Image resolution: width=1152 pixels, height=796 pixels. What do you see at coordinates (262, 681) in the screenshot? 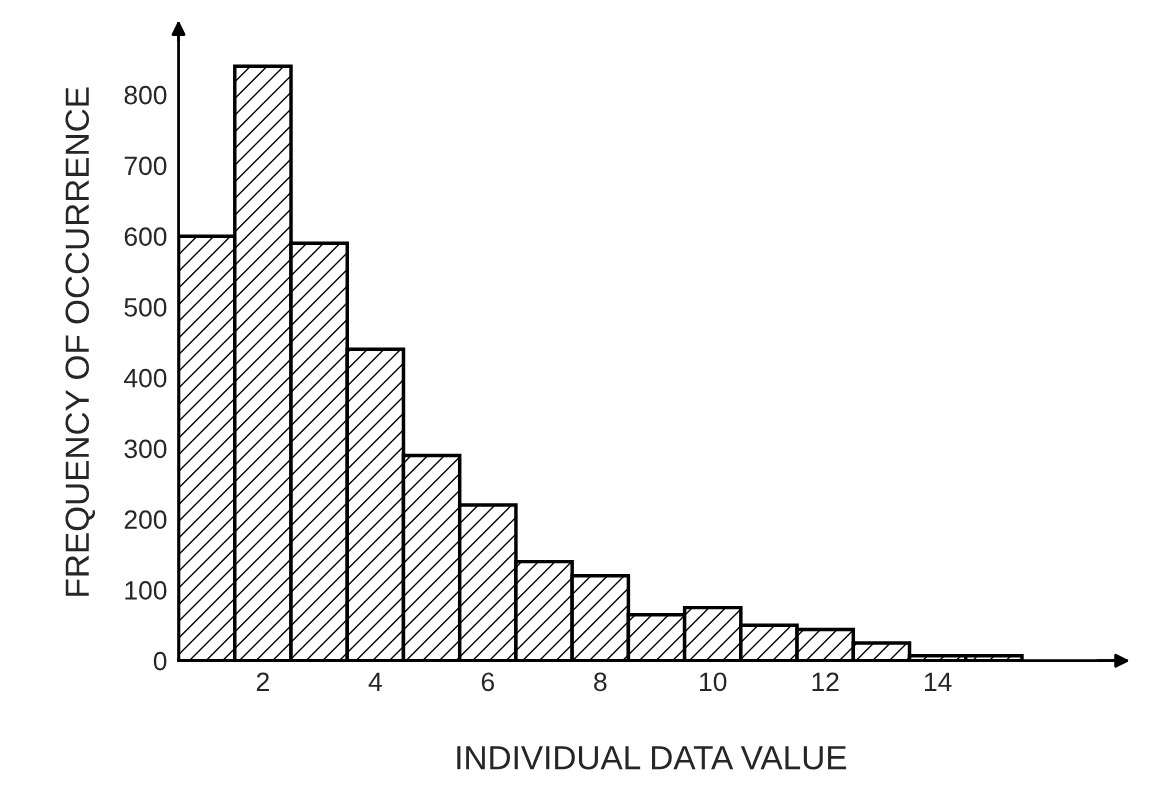
I see `x-tick-label: 2` at bounding box center [262, 681].